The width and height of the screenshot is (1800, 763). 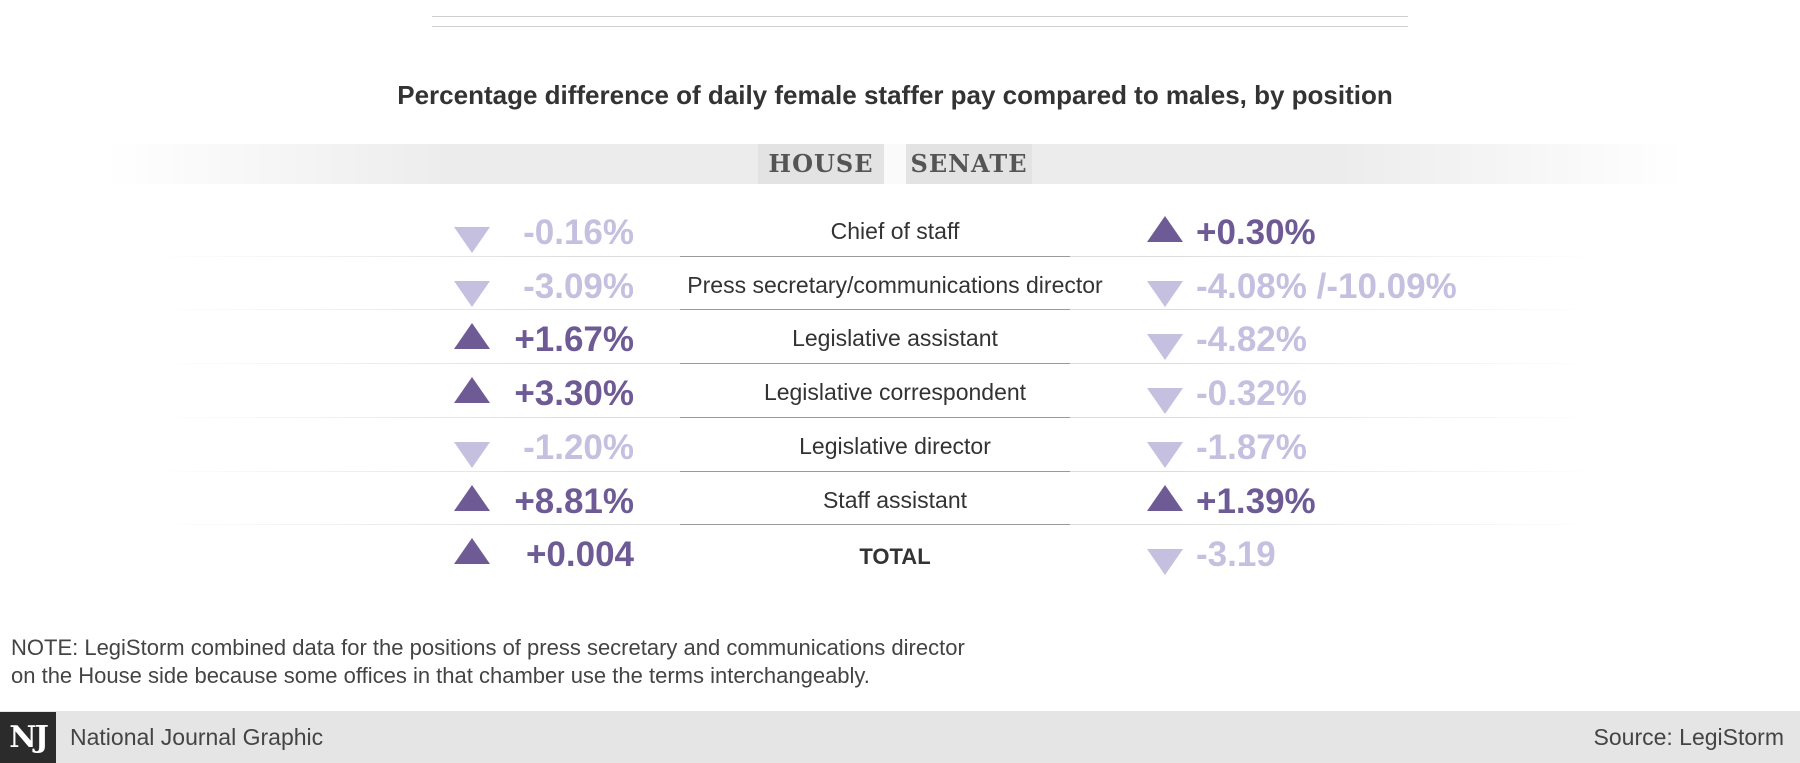 What do you see at coordinates (895, 445) in the screenshot?
I see `position-label: Legislative director` at bounding box center [895, 445].